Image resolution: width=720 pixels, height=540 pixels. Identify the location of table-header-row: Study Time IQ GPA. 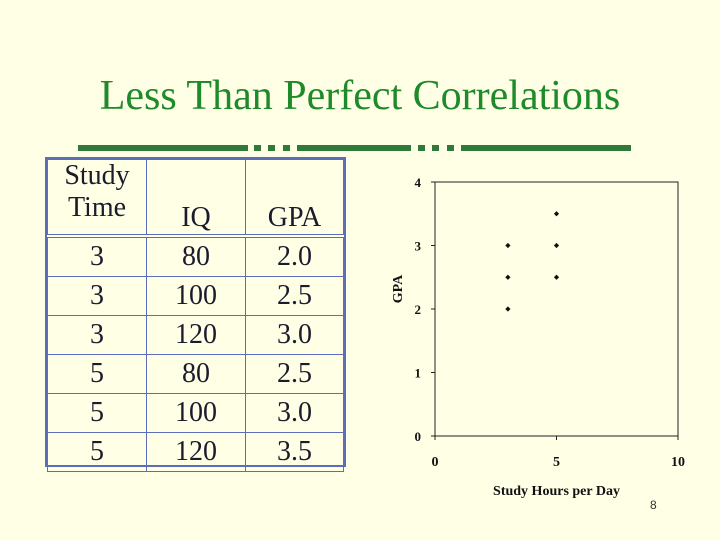
(195, 198).